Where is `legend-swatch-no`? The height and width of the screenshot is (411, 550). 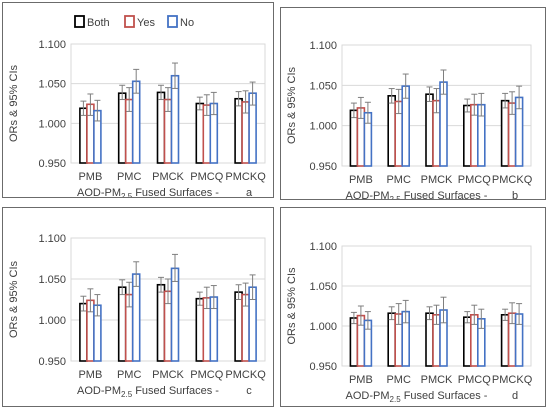
legend-swatch-no is located at coordinates (172, 21).